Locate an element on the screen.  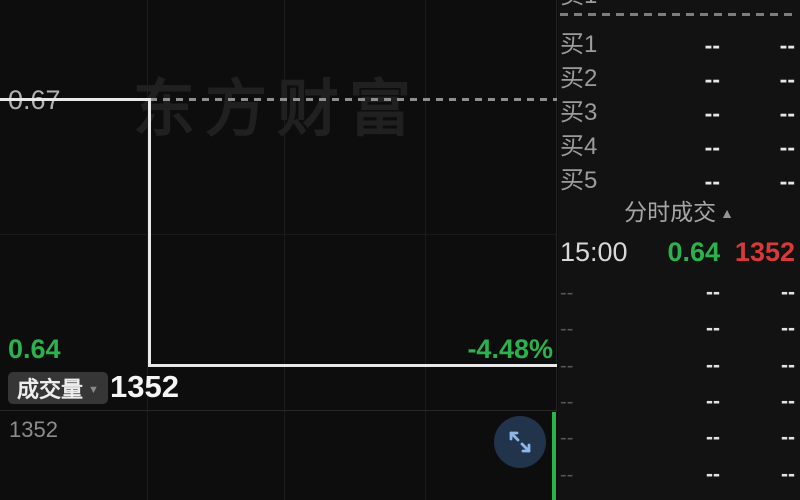
sell-row-partial: 卖1 -- -- is located at coordinates (679, 6).